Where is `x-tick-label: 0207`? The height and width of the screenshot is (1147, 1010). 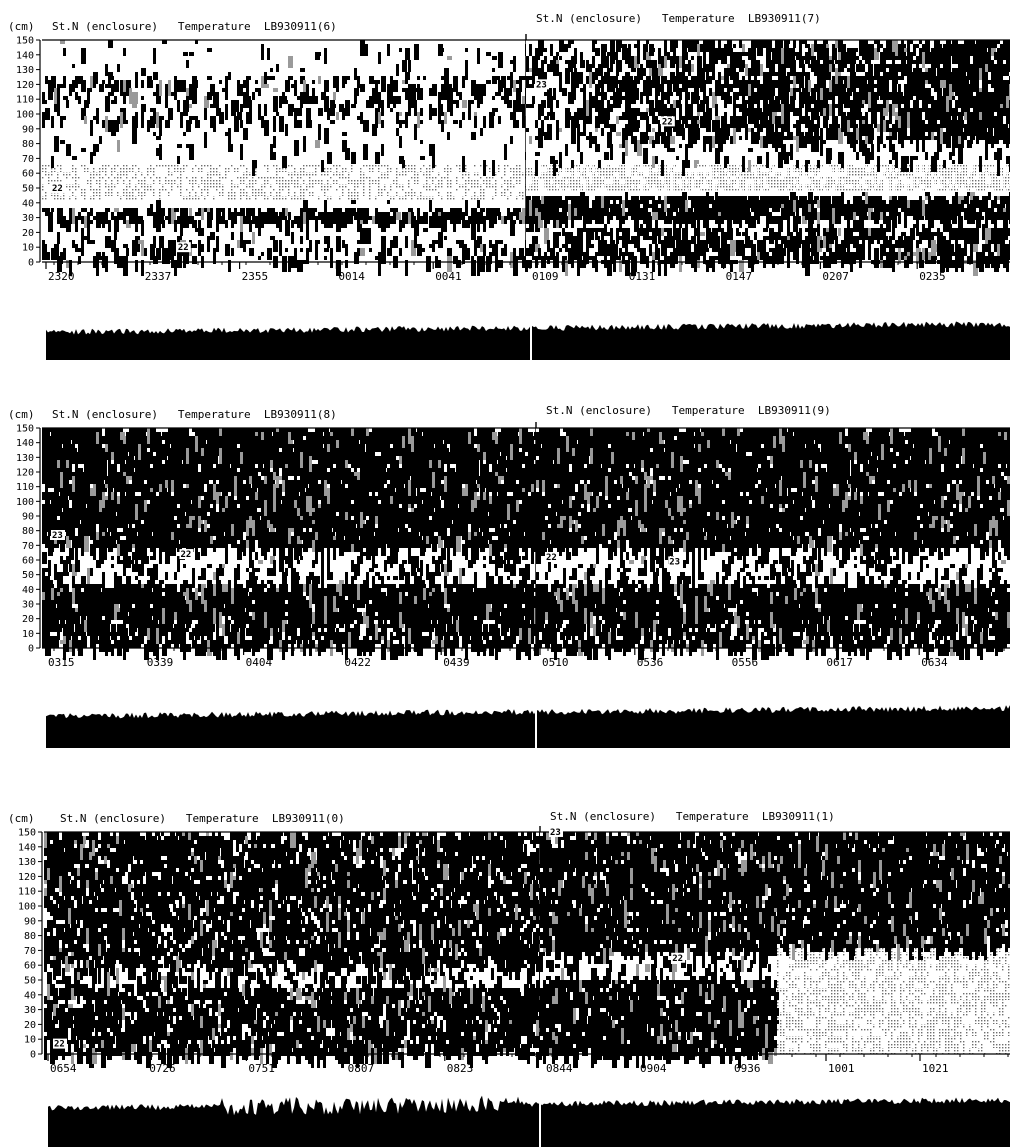
x-tick-label: 0207 is located at coordinates (835, 276).